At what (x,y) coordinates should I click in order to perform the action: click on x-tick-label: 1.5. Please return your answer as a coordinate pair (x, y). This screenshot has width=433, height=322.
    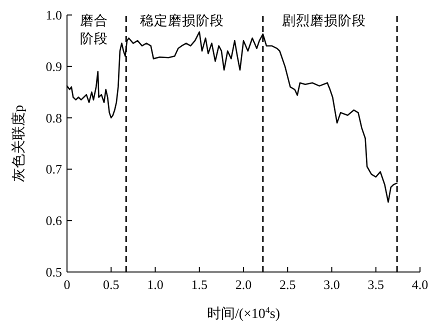
    Looking at the image, I should click on (199, 284).